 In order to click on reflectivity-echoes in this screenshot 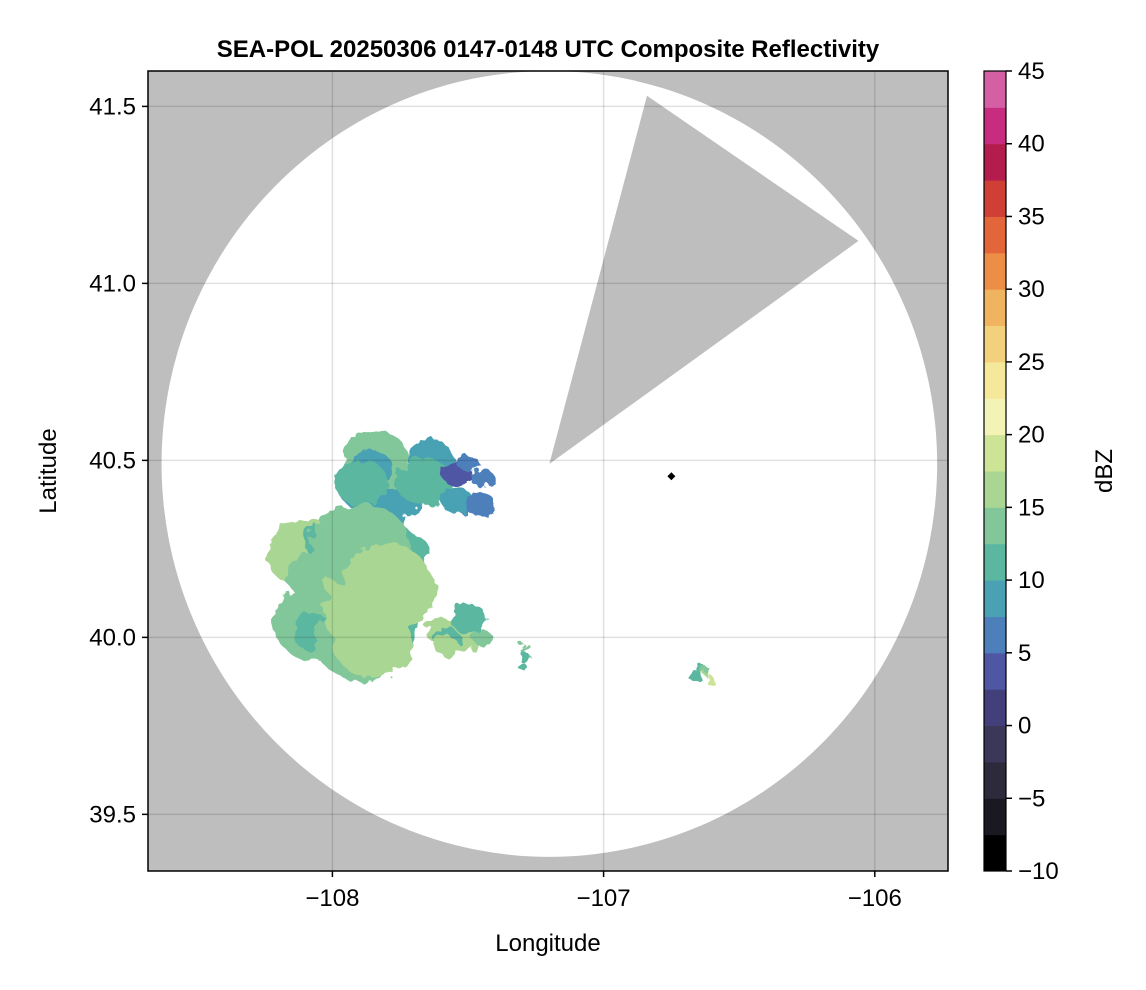, I will do `click(490, 557)`.